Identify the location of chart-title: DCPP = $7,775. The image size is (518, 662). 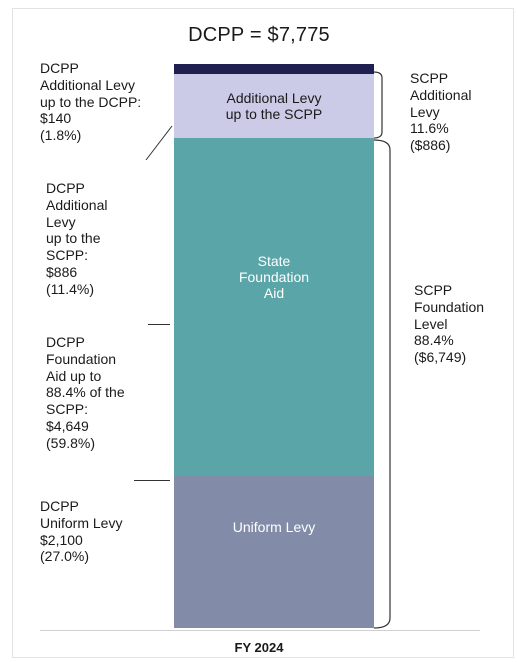
(259, 35).